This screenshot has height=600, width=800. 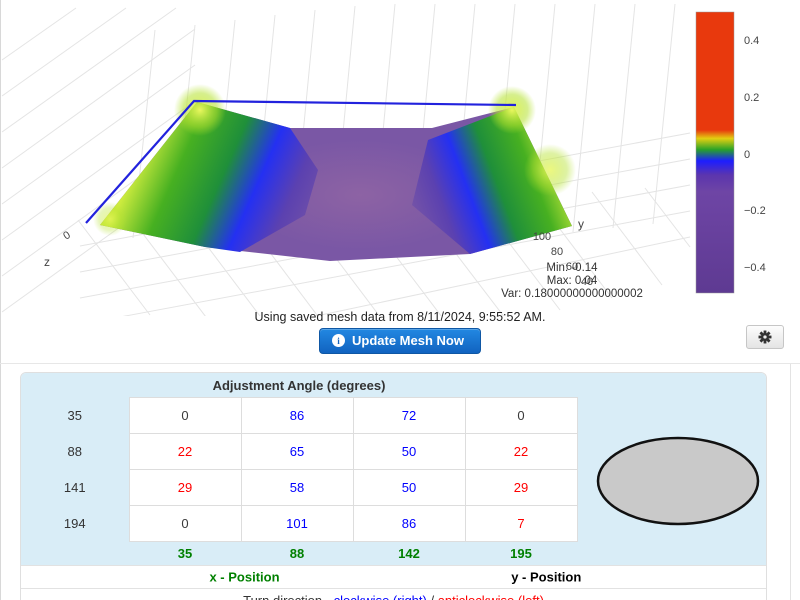 What do you see at coordinates (546, 577) in the screenshot?
I see `y-position-label: y - Position` at bounding box center [546, 577].